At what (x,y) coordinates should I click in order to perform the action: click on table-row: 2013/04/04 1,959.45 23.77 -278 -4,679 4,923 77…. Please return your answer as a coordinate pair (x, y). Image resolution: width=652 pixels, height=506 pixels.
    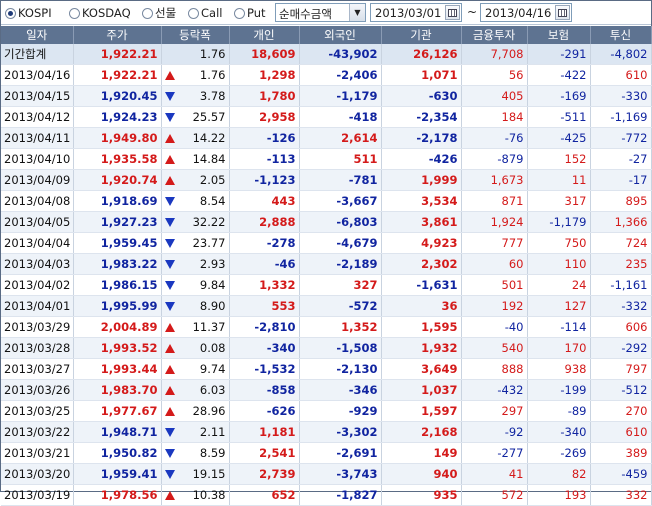
    Looking at the image, I should click on (326, 243).